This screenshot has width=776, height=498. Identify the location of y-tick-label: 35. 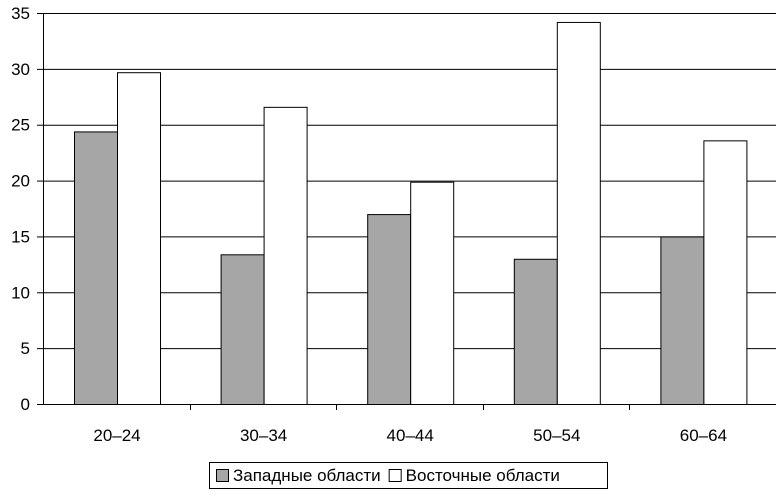
(20, 13).